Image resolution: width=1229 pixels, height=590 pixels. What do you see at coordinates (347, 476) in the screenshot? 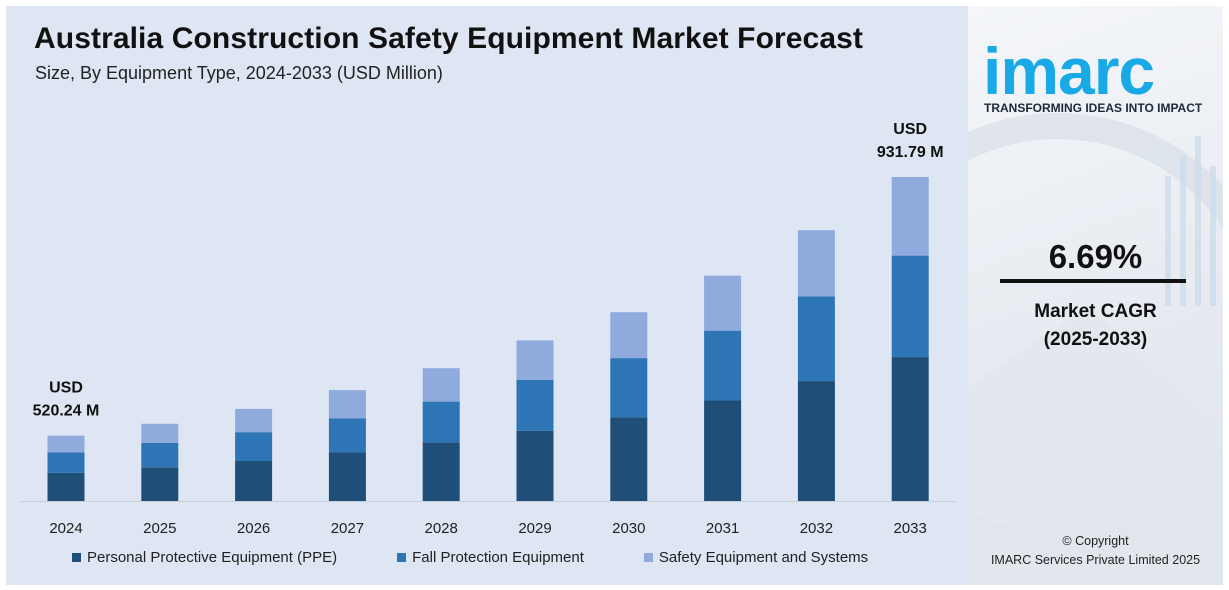
I see `bar-personal-protective-equipment-ppe-2027` at bounding box center [347, 476].